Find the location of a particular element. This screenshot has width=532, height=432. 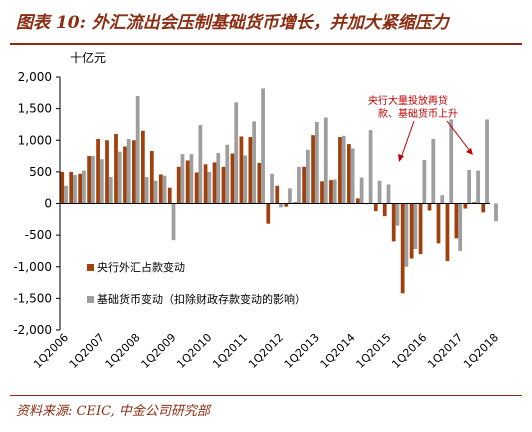

x-tick-label: 1Q2007 is located at coordinates (87, 351).